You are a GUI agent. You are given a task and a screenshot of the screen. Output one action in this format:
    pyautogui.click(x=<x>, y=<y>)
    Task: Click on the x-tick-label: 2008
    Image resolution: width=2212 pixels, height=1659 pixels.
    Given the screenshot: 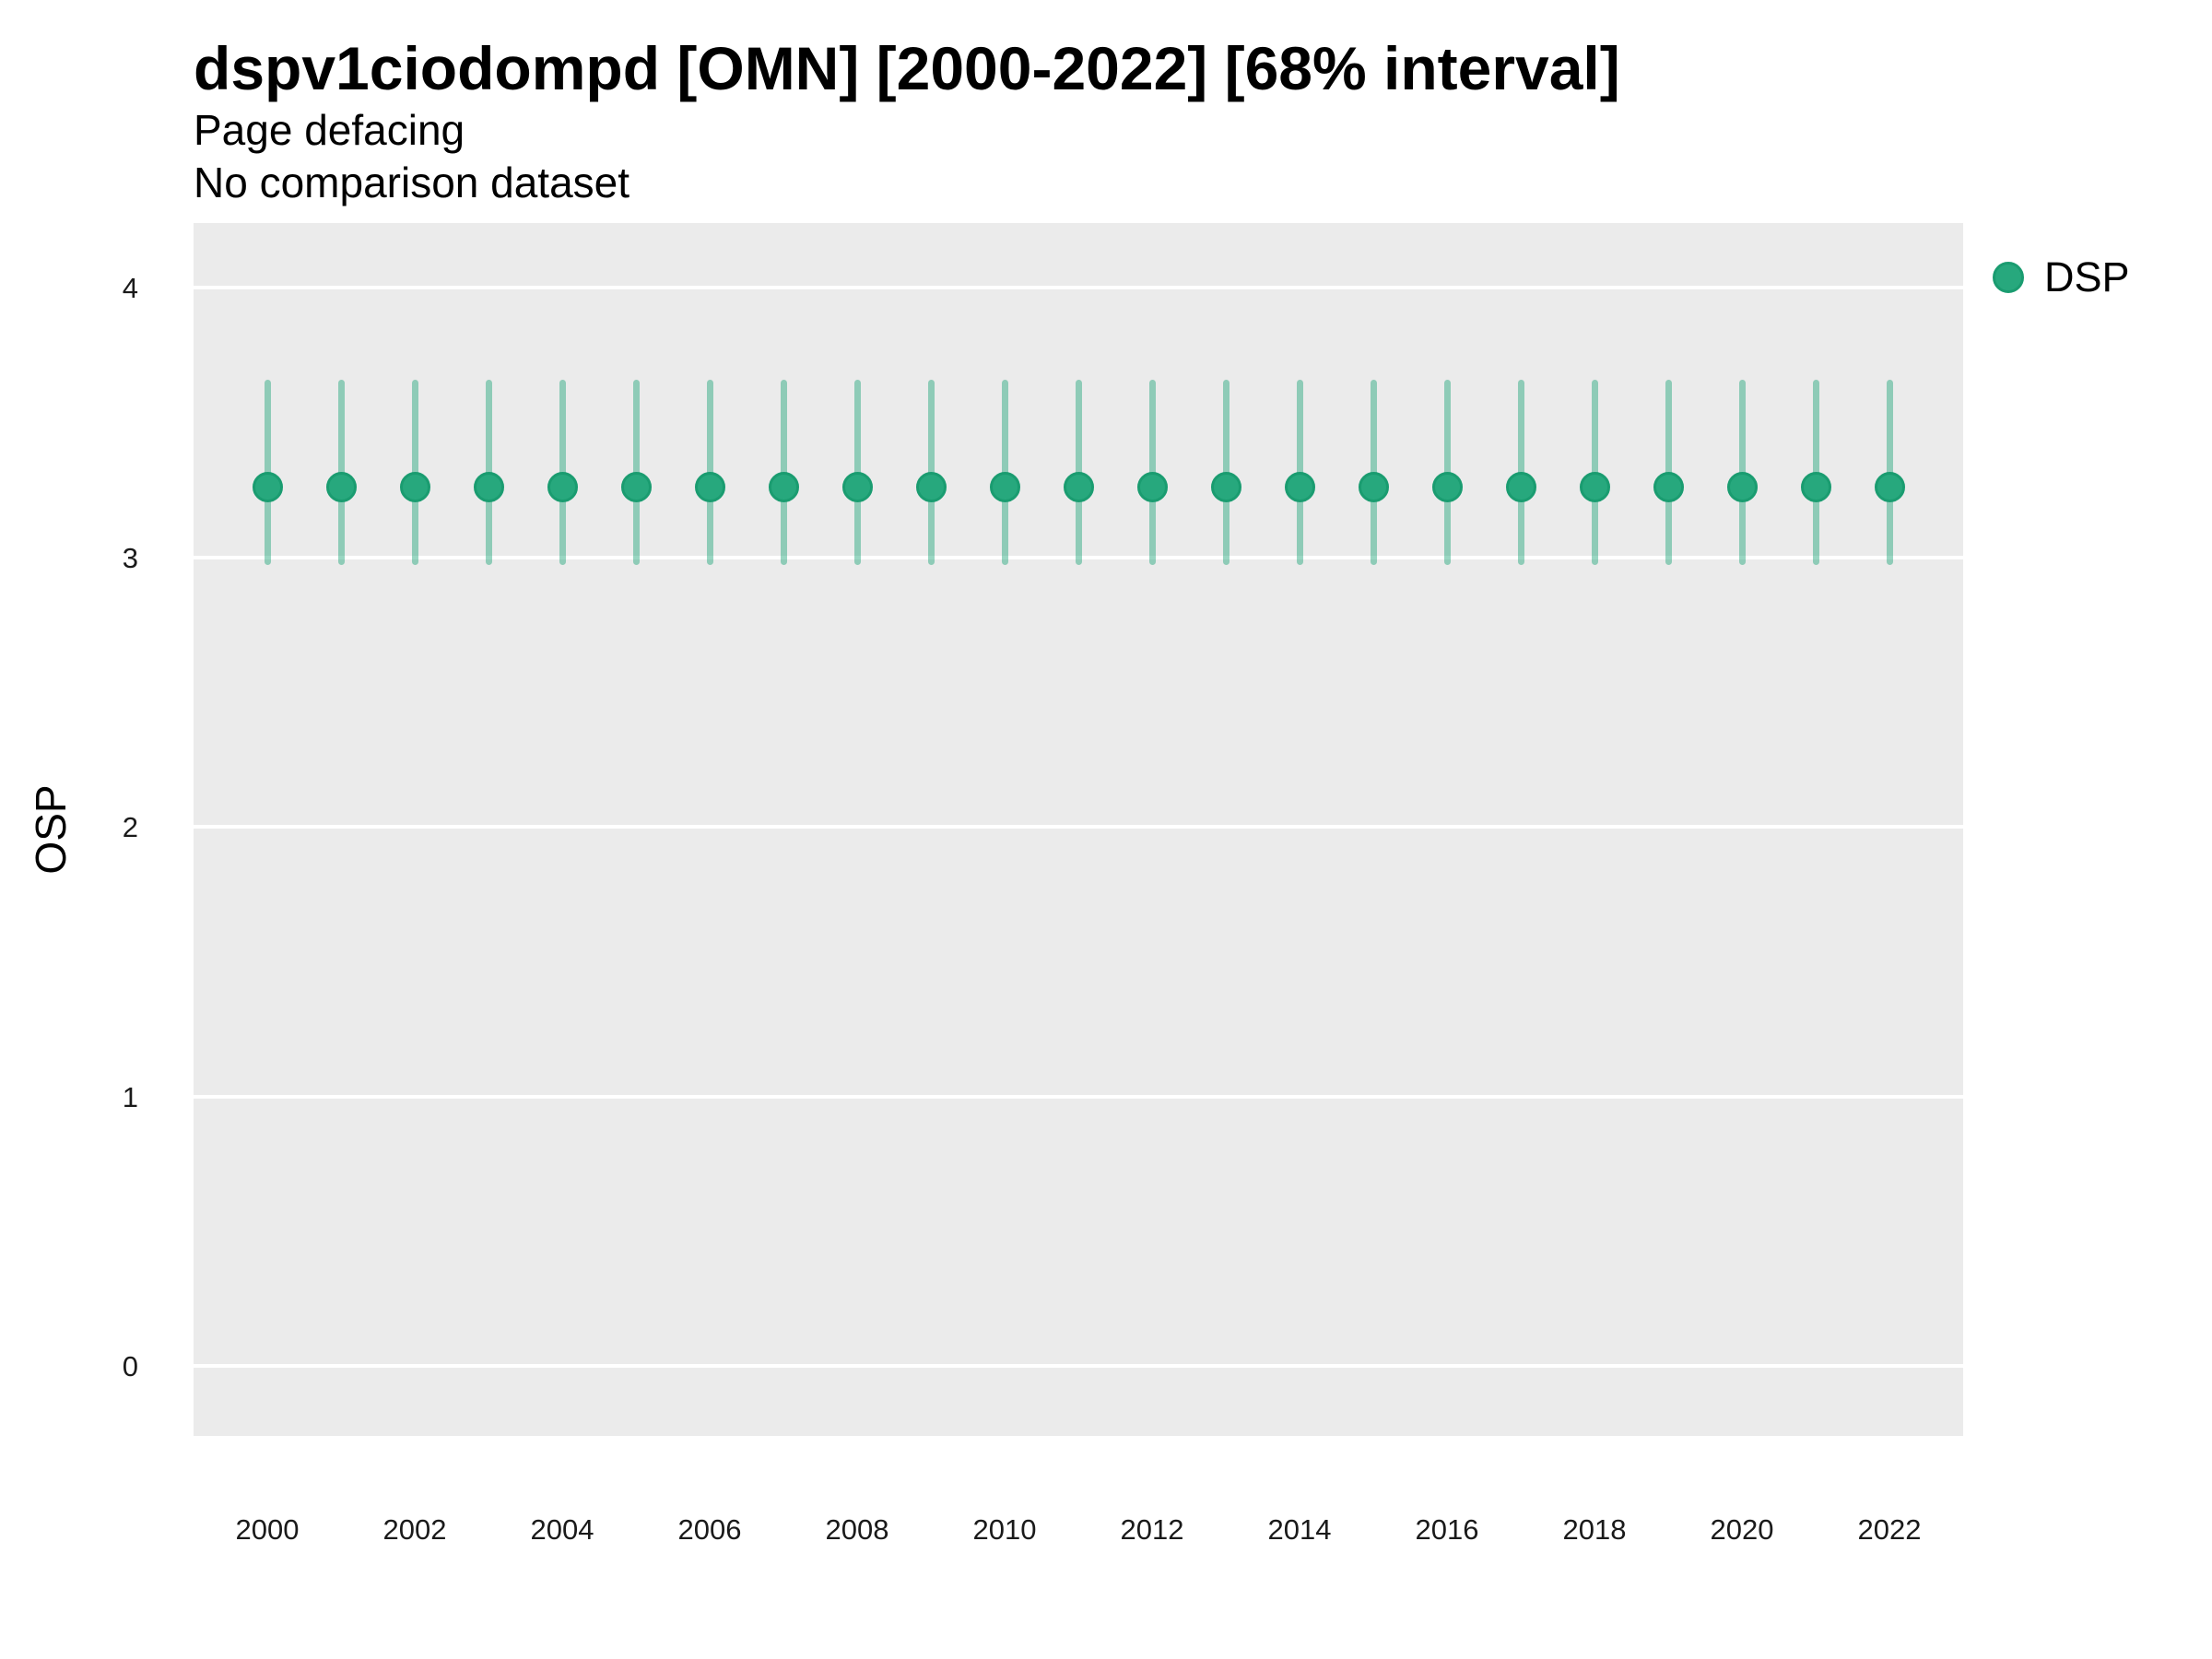 What is the action you would take?
    pyautogui.click(x=857, y=1529)
    